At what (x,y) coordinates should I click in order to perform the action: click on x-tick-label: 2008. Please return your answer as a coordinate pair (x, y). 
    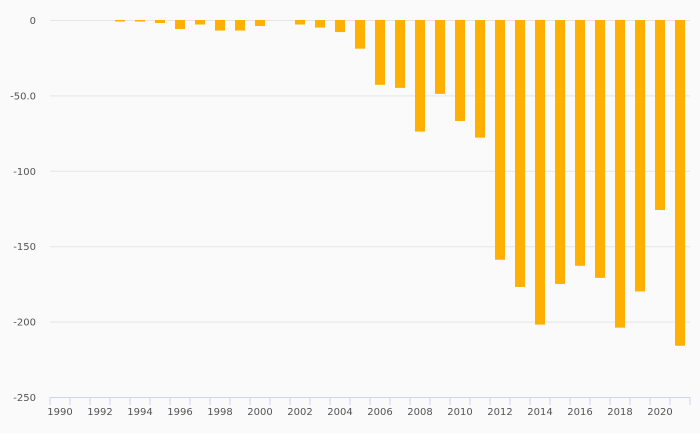
    Looking at the image, I should click on (419, 412).